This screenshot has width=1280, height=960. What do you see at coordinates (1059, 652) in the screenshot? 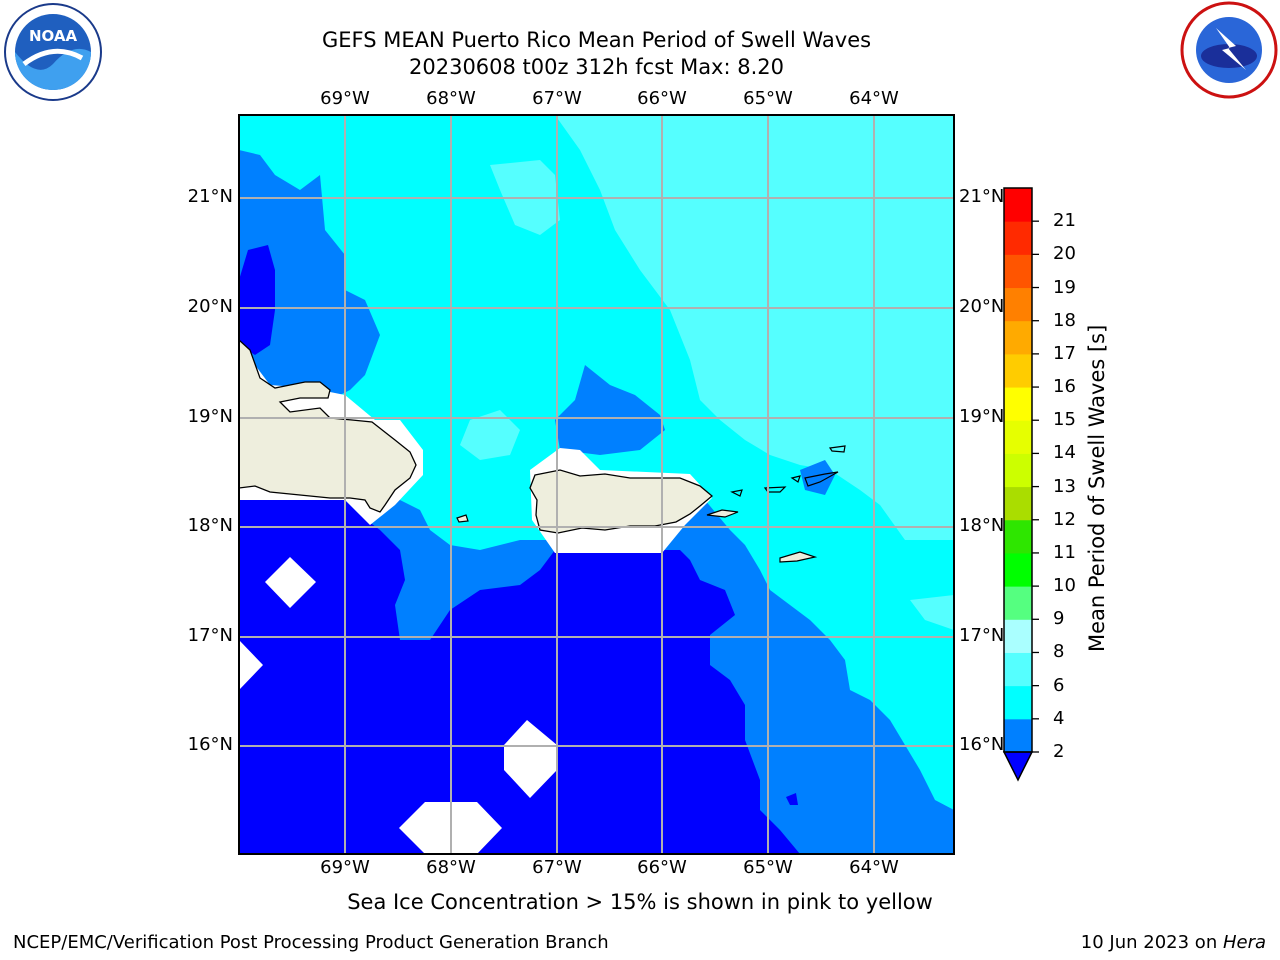
I see `colorbar-tick-label: 8` at bounding box center [1059, 652].